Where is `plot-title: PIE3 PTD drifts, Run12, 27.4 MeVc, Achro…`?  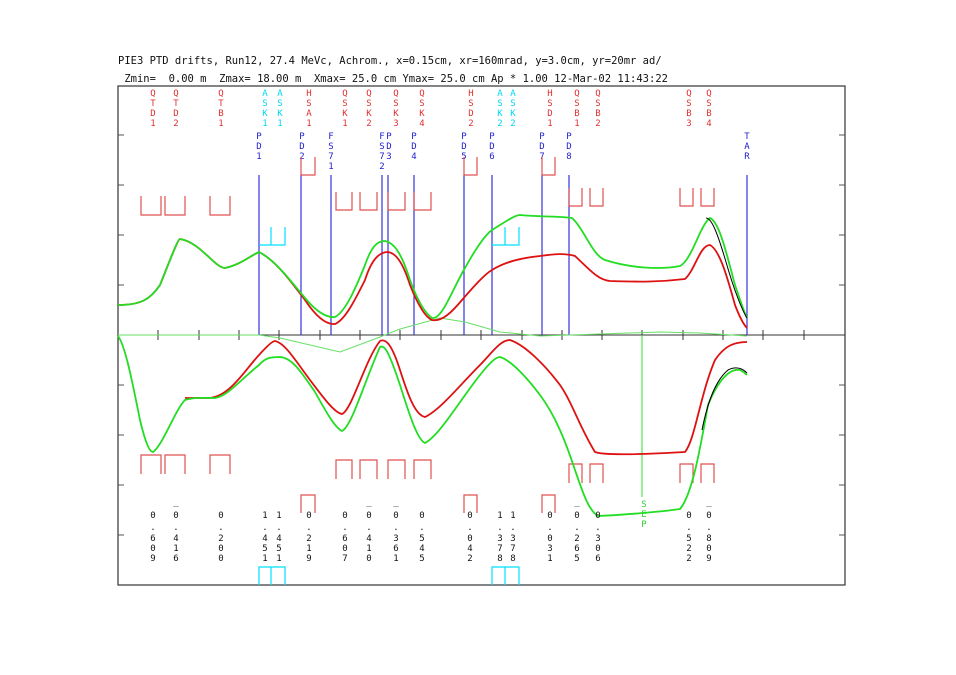 plot-title: PIE3 PTD drifts, Run12, 27.4 MeVc, Achro… is located at coordinates (390, 61).